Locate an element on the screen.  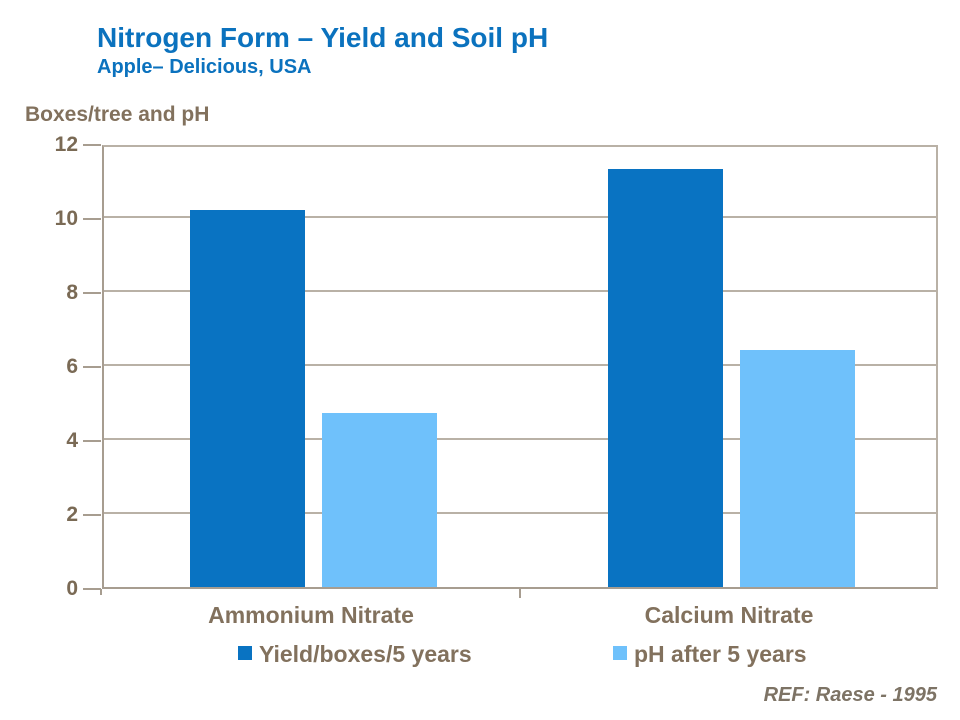
y-tick-label-6: 6 is located at coordinates (72, 366).